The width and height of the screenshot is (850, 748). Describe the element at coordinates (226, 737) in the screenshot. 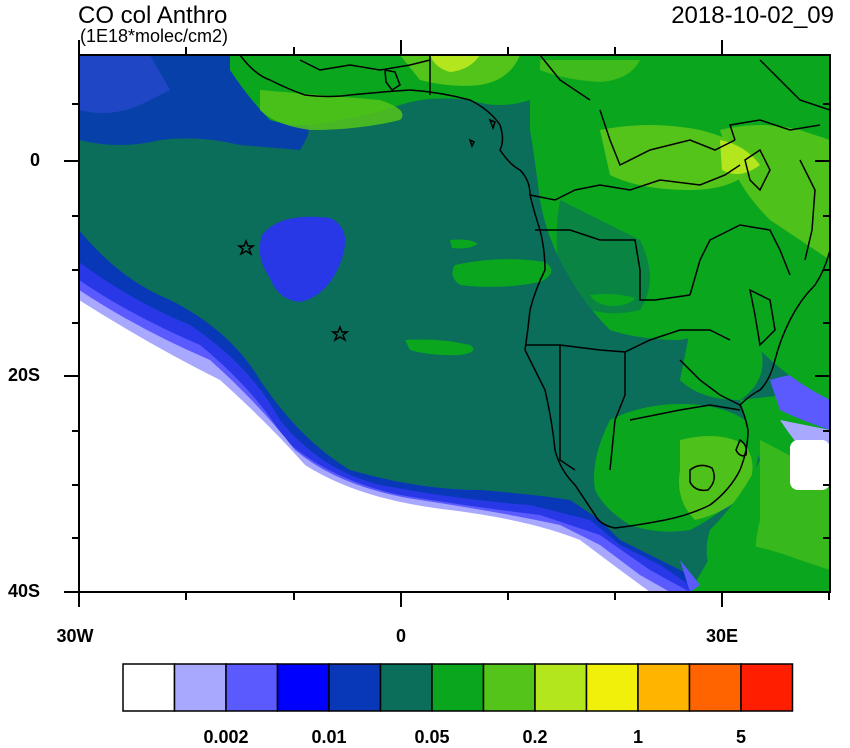

I see `colorbar-label: 0.002` at that location.